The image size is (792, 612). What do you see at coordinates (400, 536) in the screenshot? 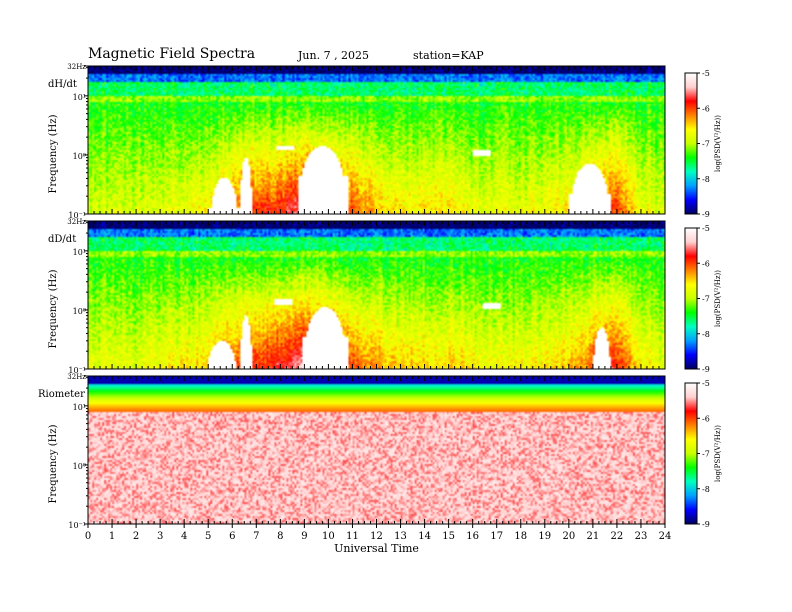
I see `x-tick-label: 13` at bounding box center [400, 536].